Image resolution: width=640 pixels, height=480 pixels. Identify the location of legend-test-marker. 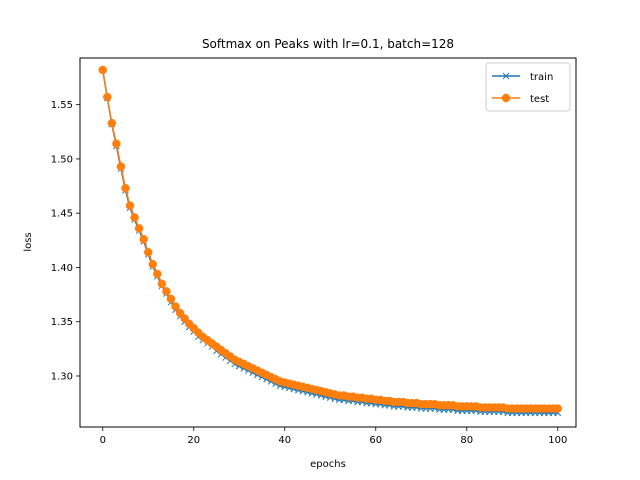
(506, 98).